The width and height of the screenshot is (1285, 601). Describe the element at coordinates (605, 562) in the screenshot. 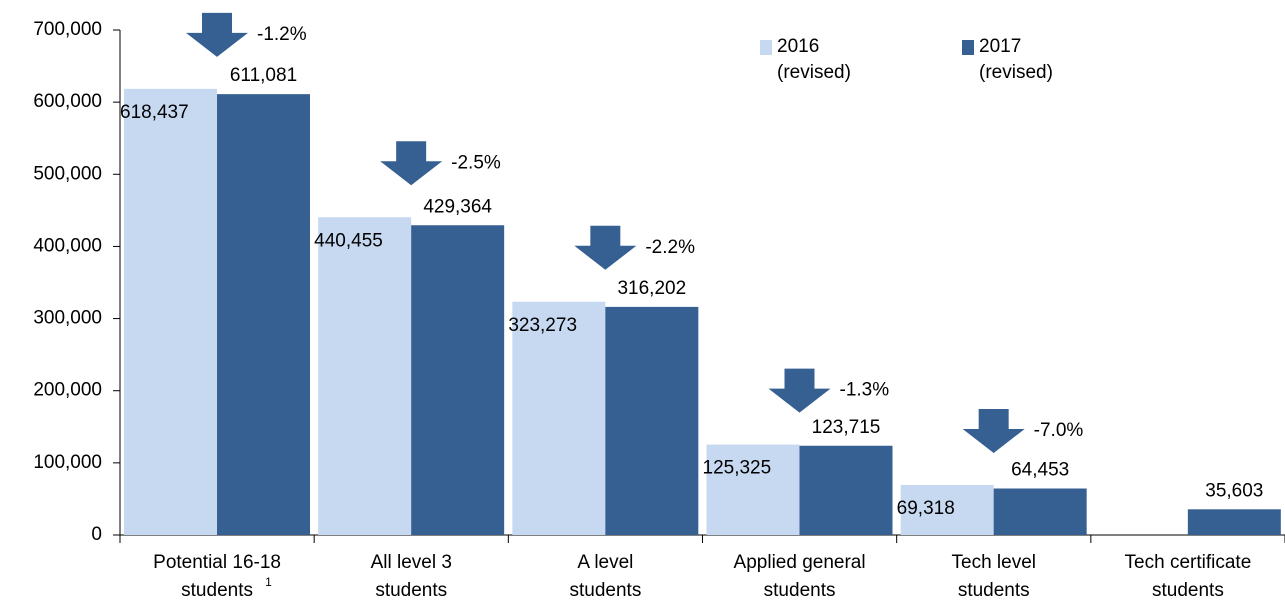

I see `x-tick-label: A level` at that location.